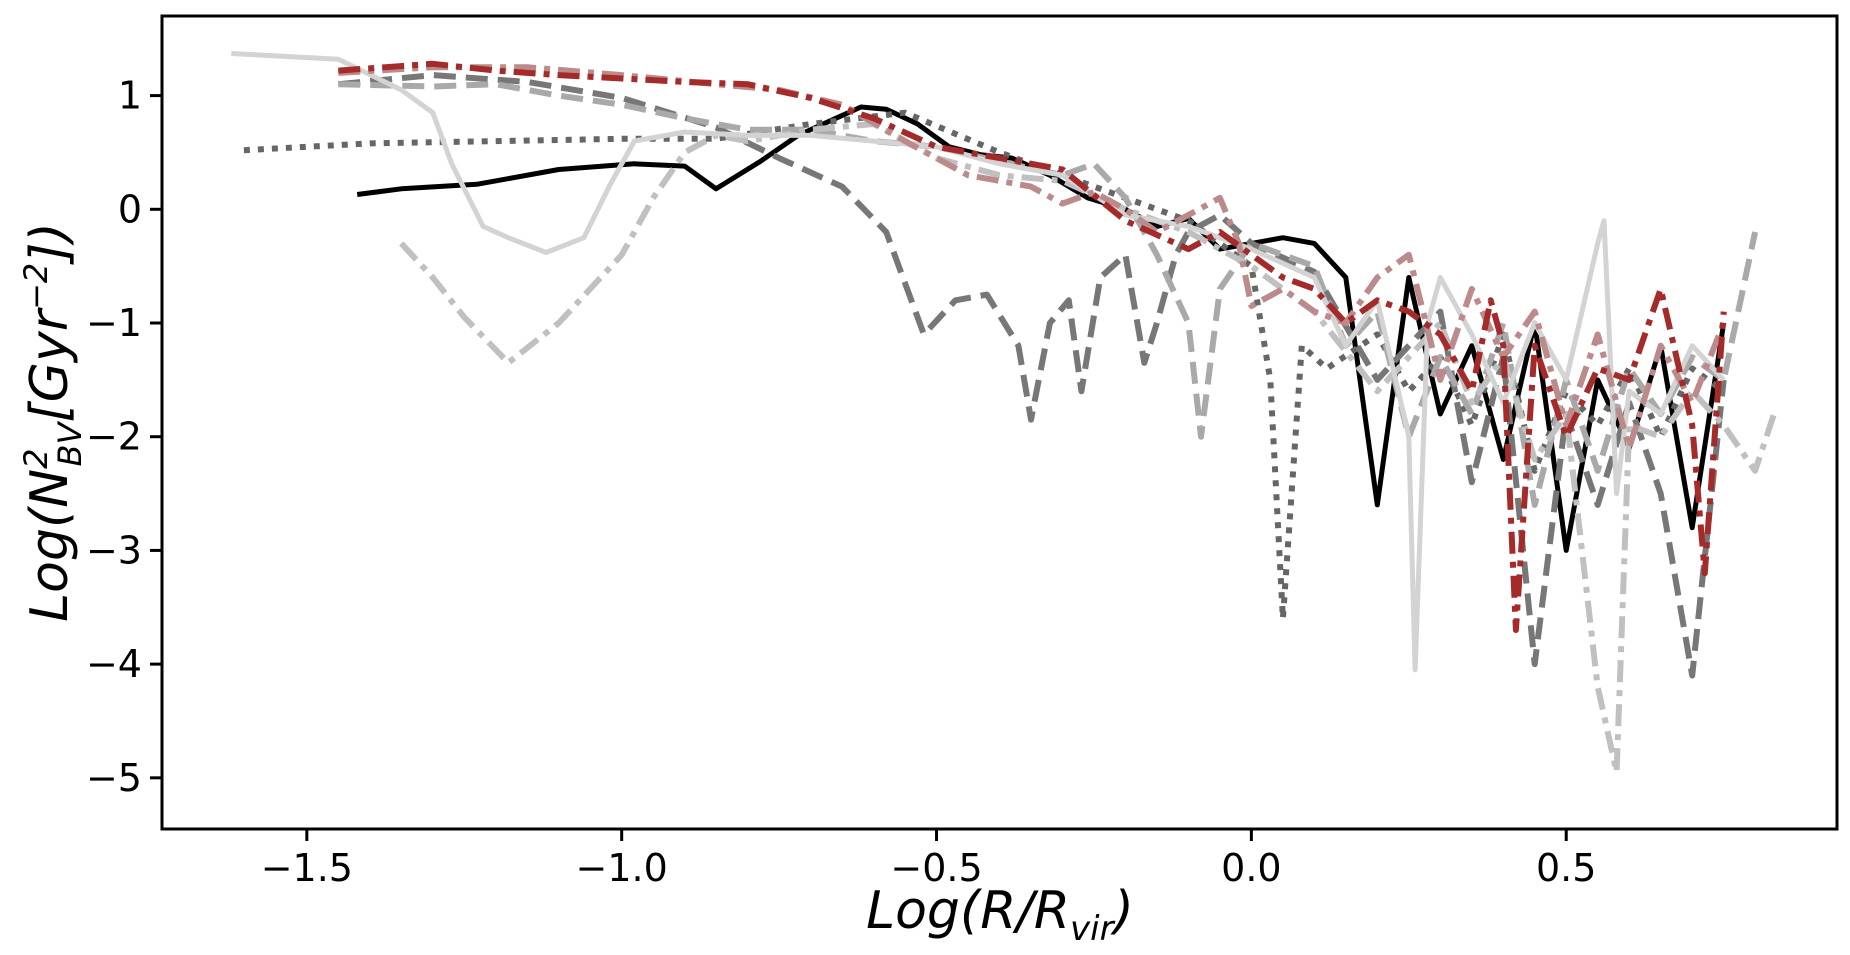 The height and width of the screenshot is (955, 1850). Describe the element at coordinates (936, 868) in the screenshot. I see `x-tick-label: −0.5` at that location.